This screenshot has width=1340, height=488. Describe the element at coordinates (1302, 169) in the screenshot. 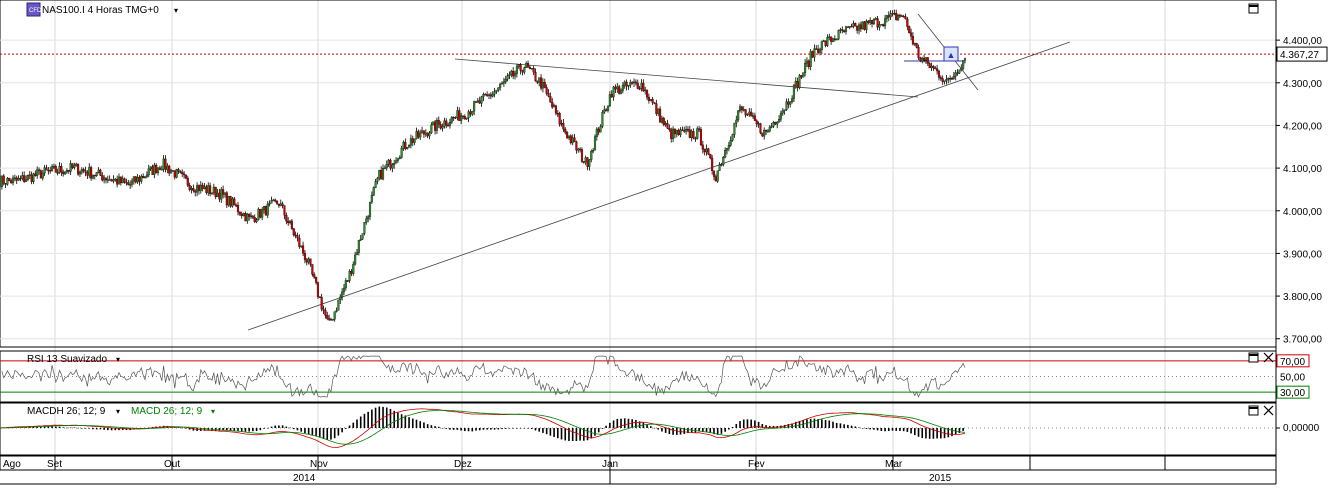

I see `price-tick-label: 4.100,00` at that location.